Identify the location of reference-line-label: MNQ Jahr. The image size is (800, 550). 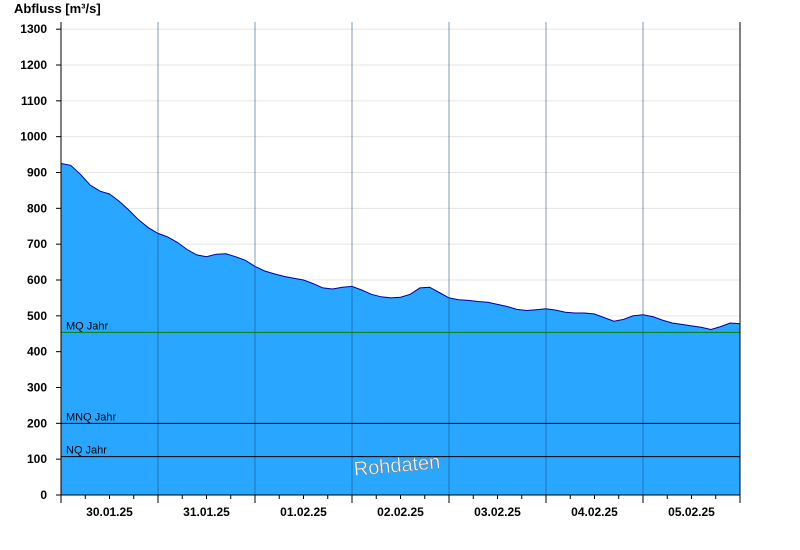
(91, 417).